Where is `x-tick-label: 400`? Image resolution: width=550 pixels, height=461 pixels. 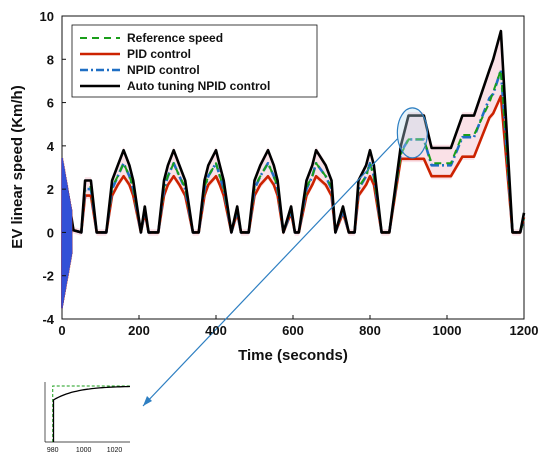 x-tick-label: 400 is located at coordinates (216, 330).